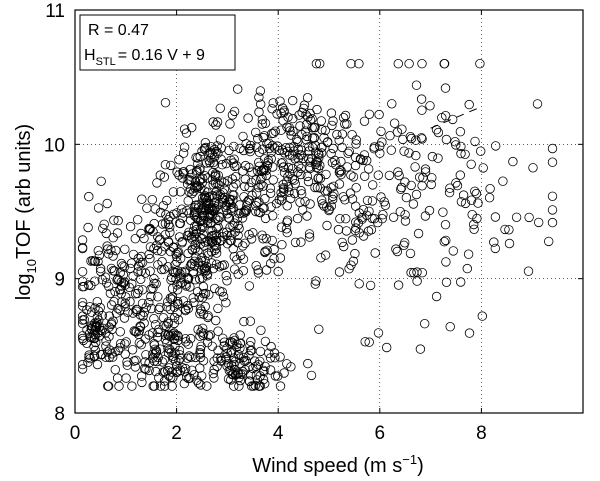 The height and width of the screenshot is (481, 600). What do you see at coordinates (26, 212) in the screenshot?
I see `y-axis-title: log10TOF (arb units)` at bounding box center [26, 212].